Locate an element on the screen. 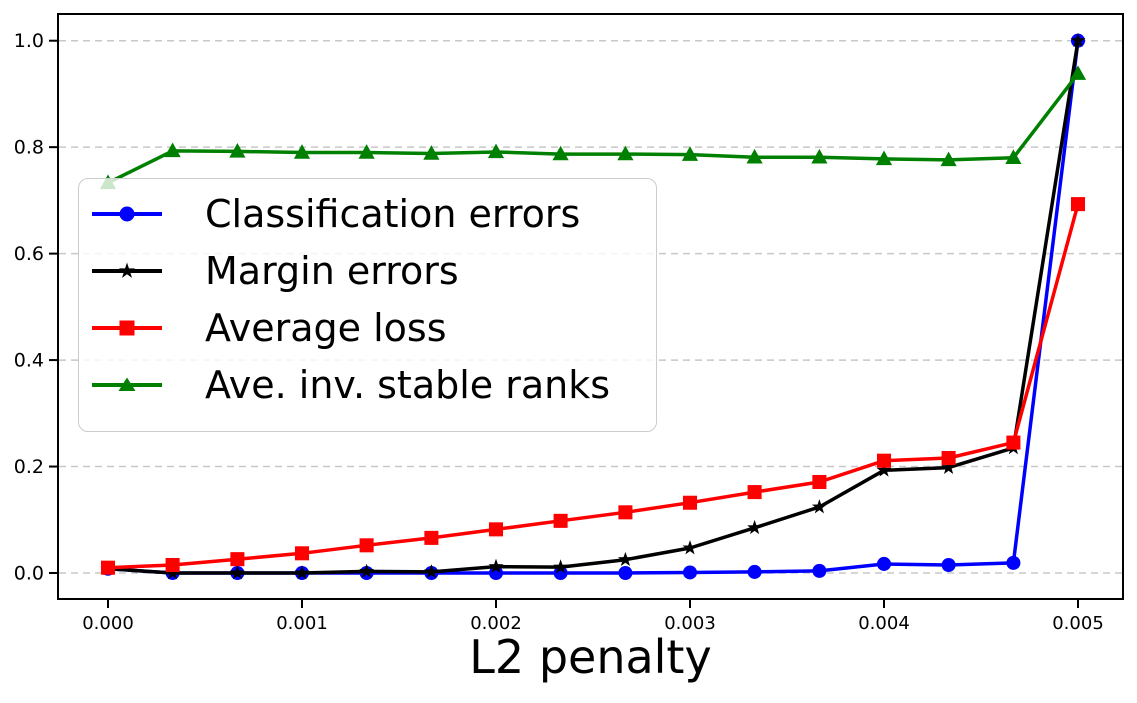 The height and width of the screenshot is (703, 1137). legend-circle-icon is located at coordinates (127, 213).